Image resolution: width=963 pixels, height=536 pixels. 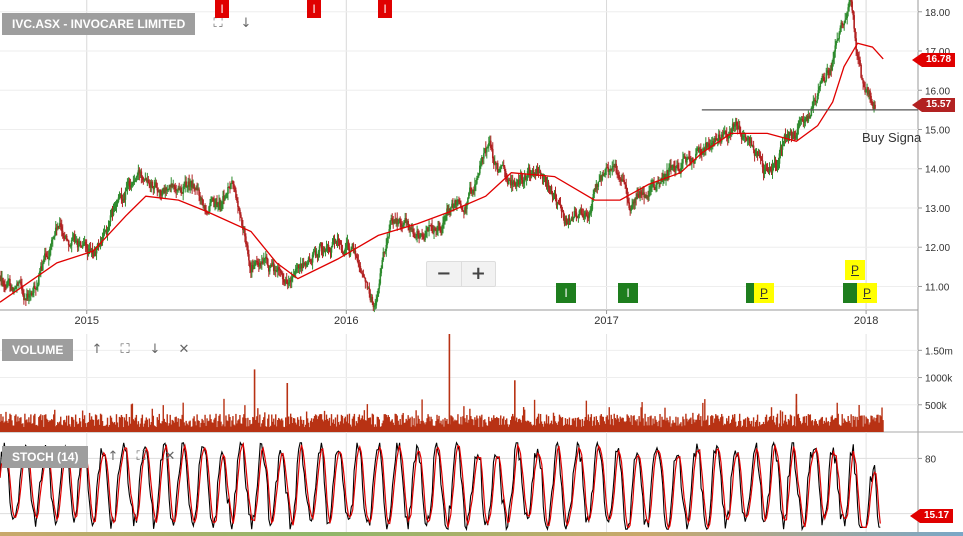 I want to click on stoch-panel-title: STOCH (14), so click(x=45, y=457).